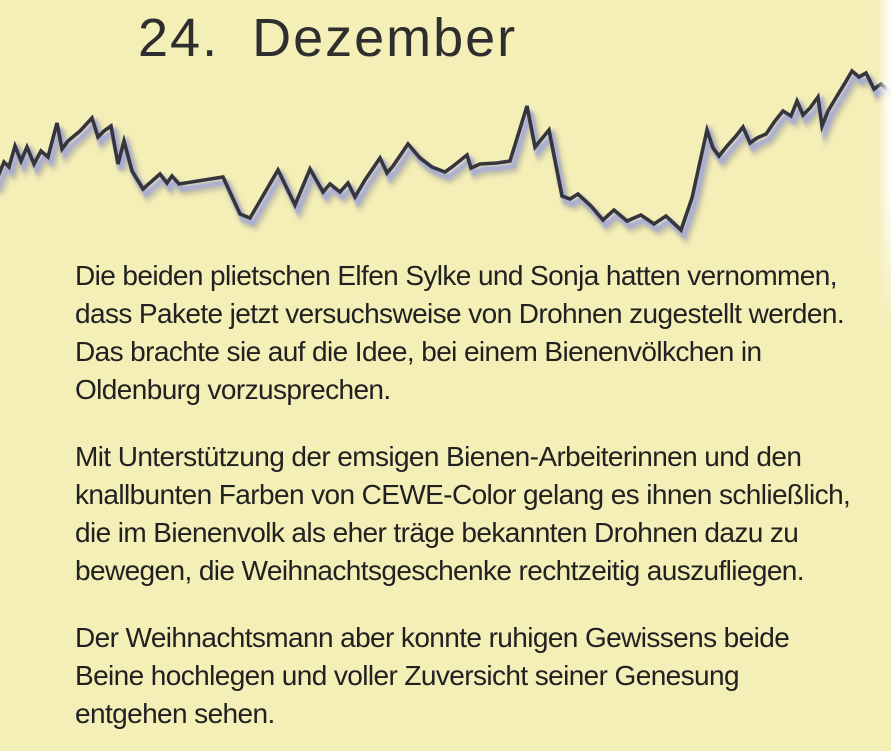 The width and height of the screenshot is (891, 751). What do you see at coordinates (175, 713) in the screenshot?
I see `story-line: entgehen sehen.` at bounding box center [175, 713].